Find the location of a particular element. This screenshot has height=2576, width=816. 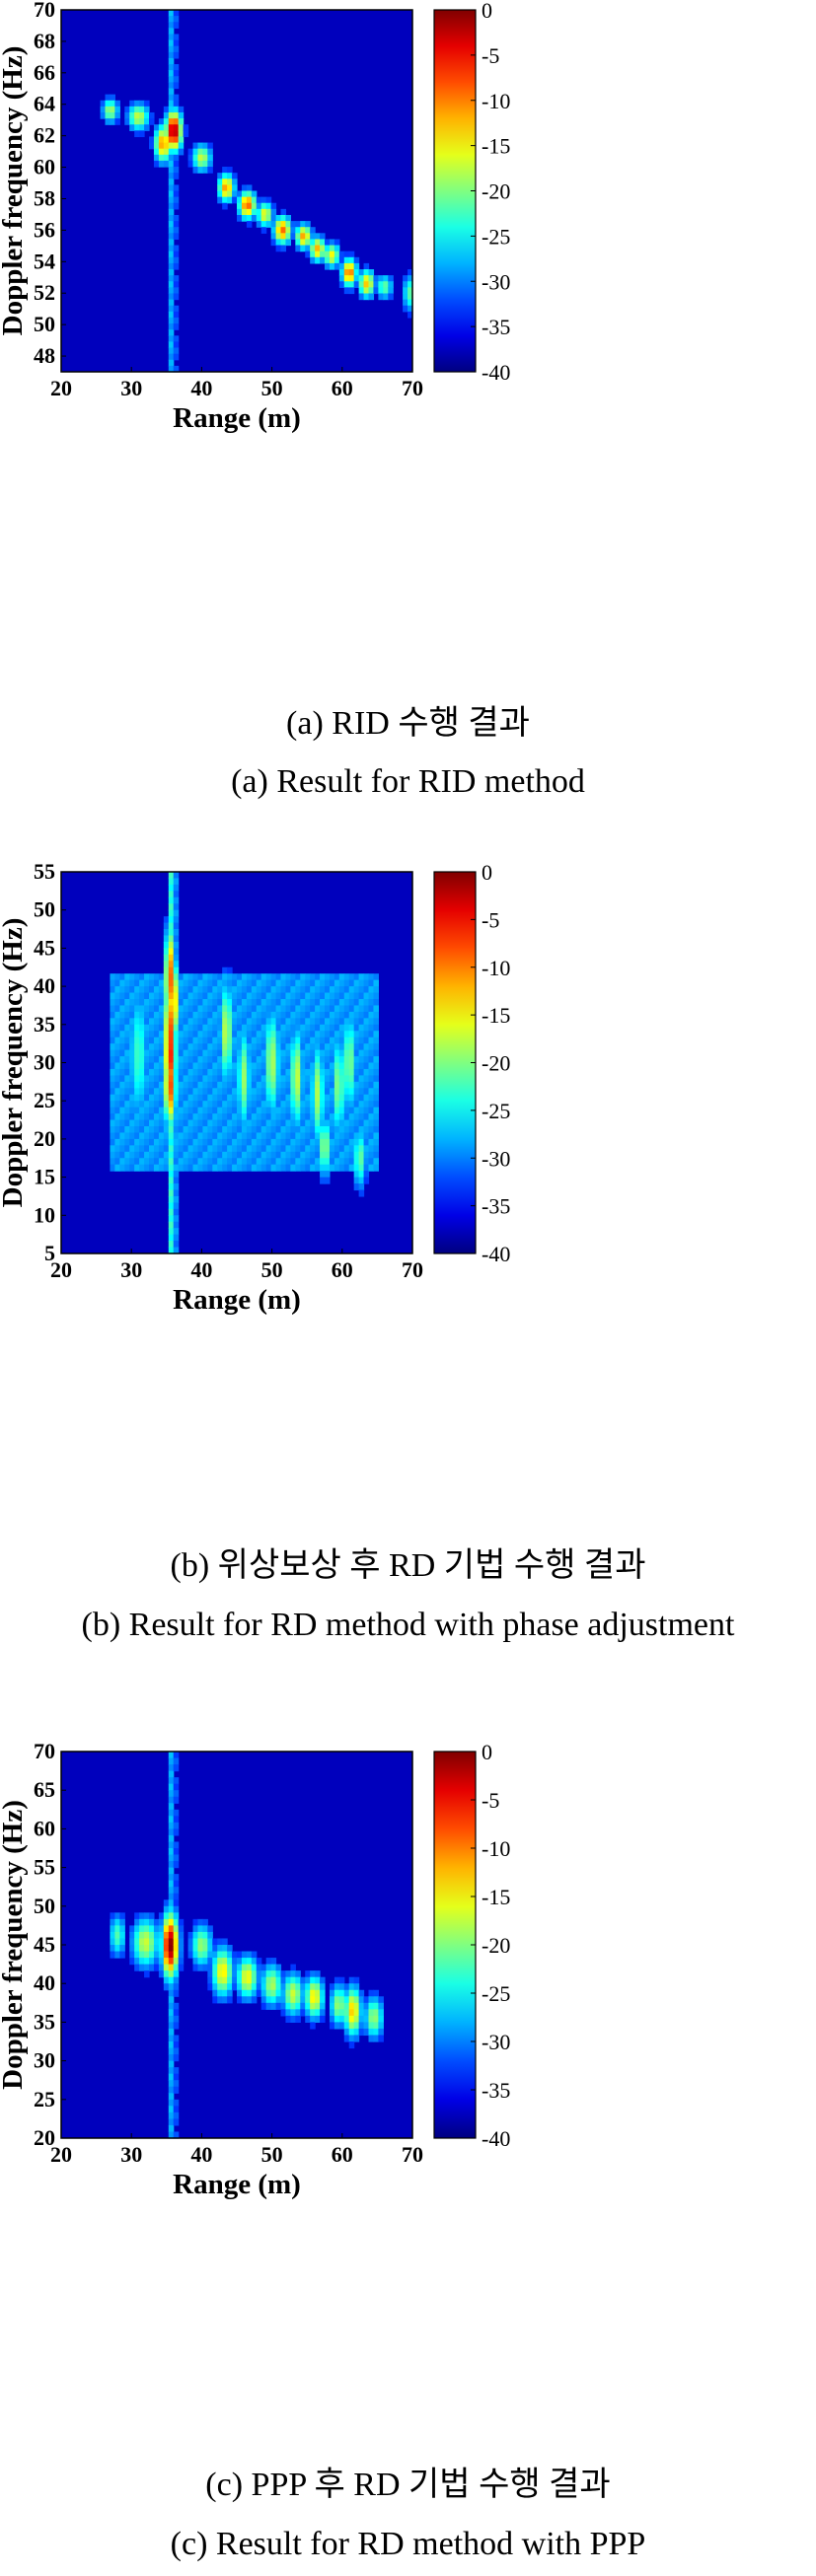

y-tick-label: 56 is located at coordinates (44, 229).